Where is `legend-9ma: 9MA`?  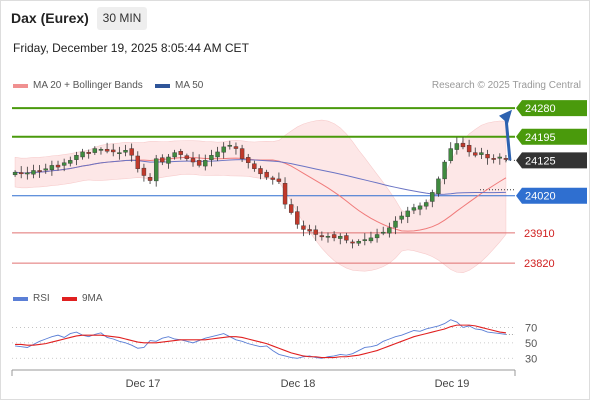 legend-9ma: 9MA is located at coordinates (82, 298).